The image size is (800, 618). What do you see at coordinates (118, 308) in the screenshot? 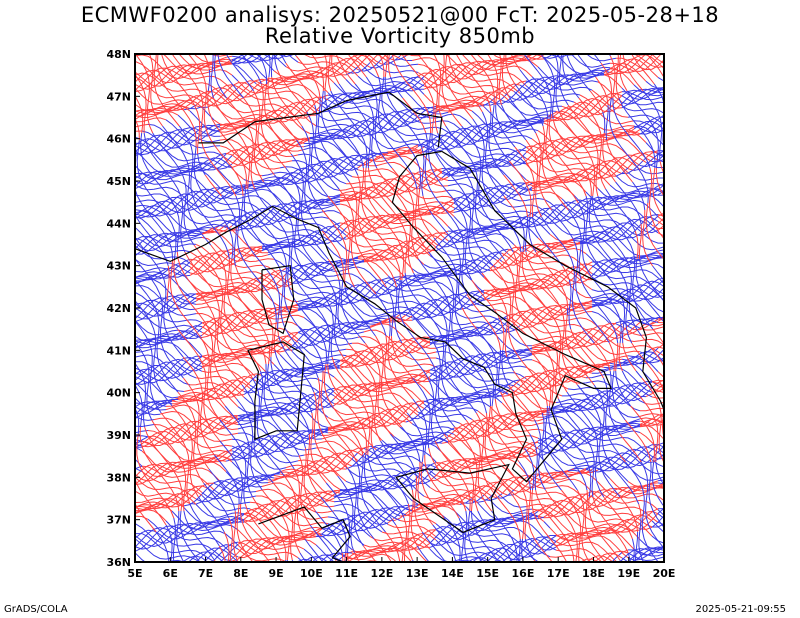
I see `y-tick-label: 42N` at bounding box center [118, 308].